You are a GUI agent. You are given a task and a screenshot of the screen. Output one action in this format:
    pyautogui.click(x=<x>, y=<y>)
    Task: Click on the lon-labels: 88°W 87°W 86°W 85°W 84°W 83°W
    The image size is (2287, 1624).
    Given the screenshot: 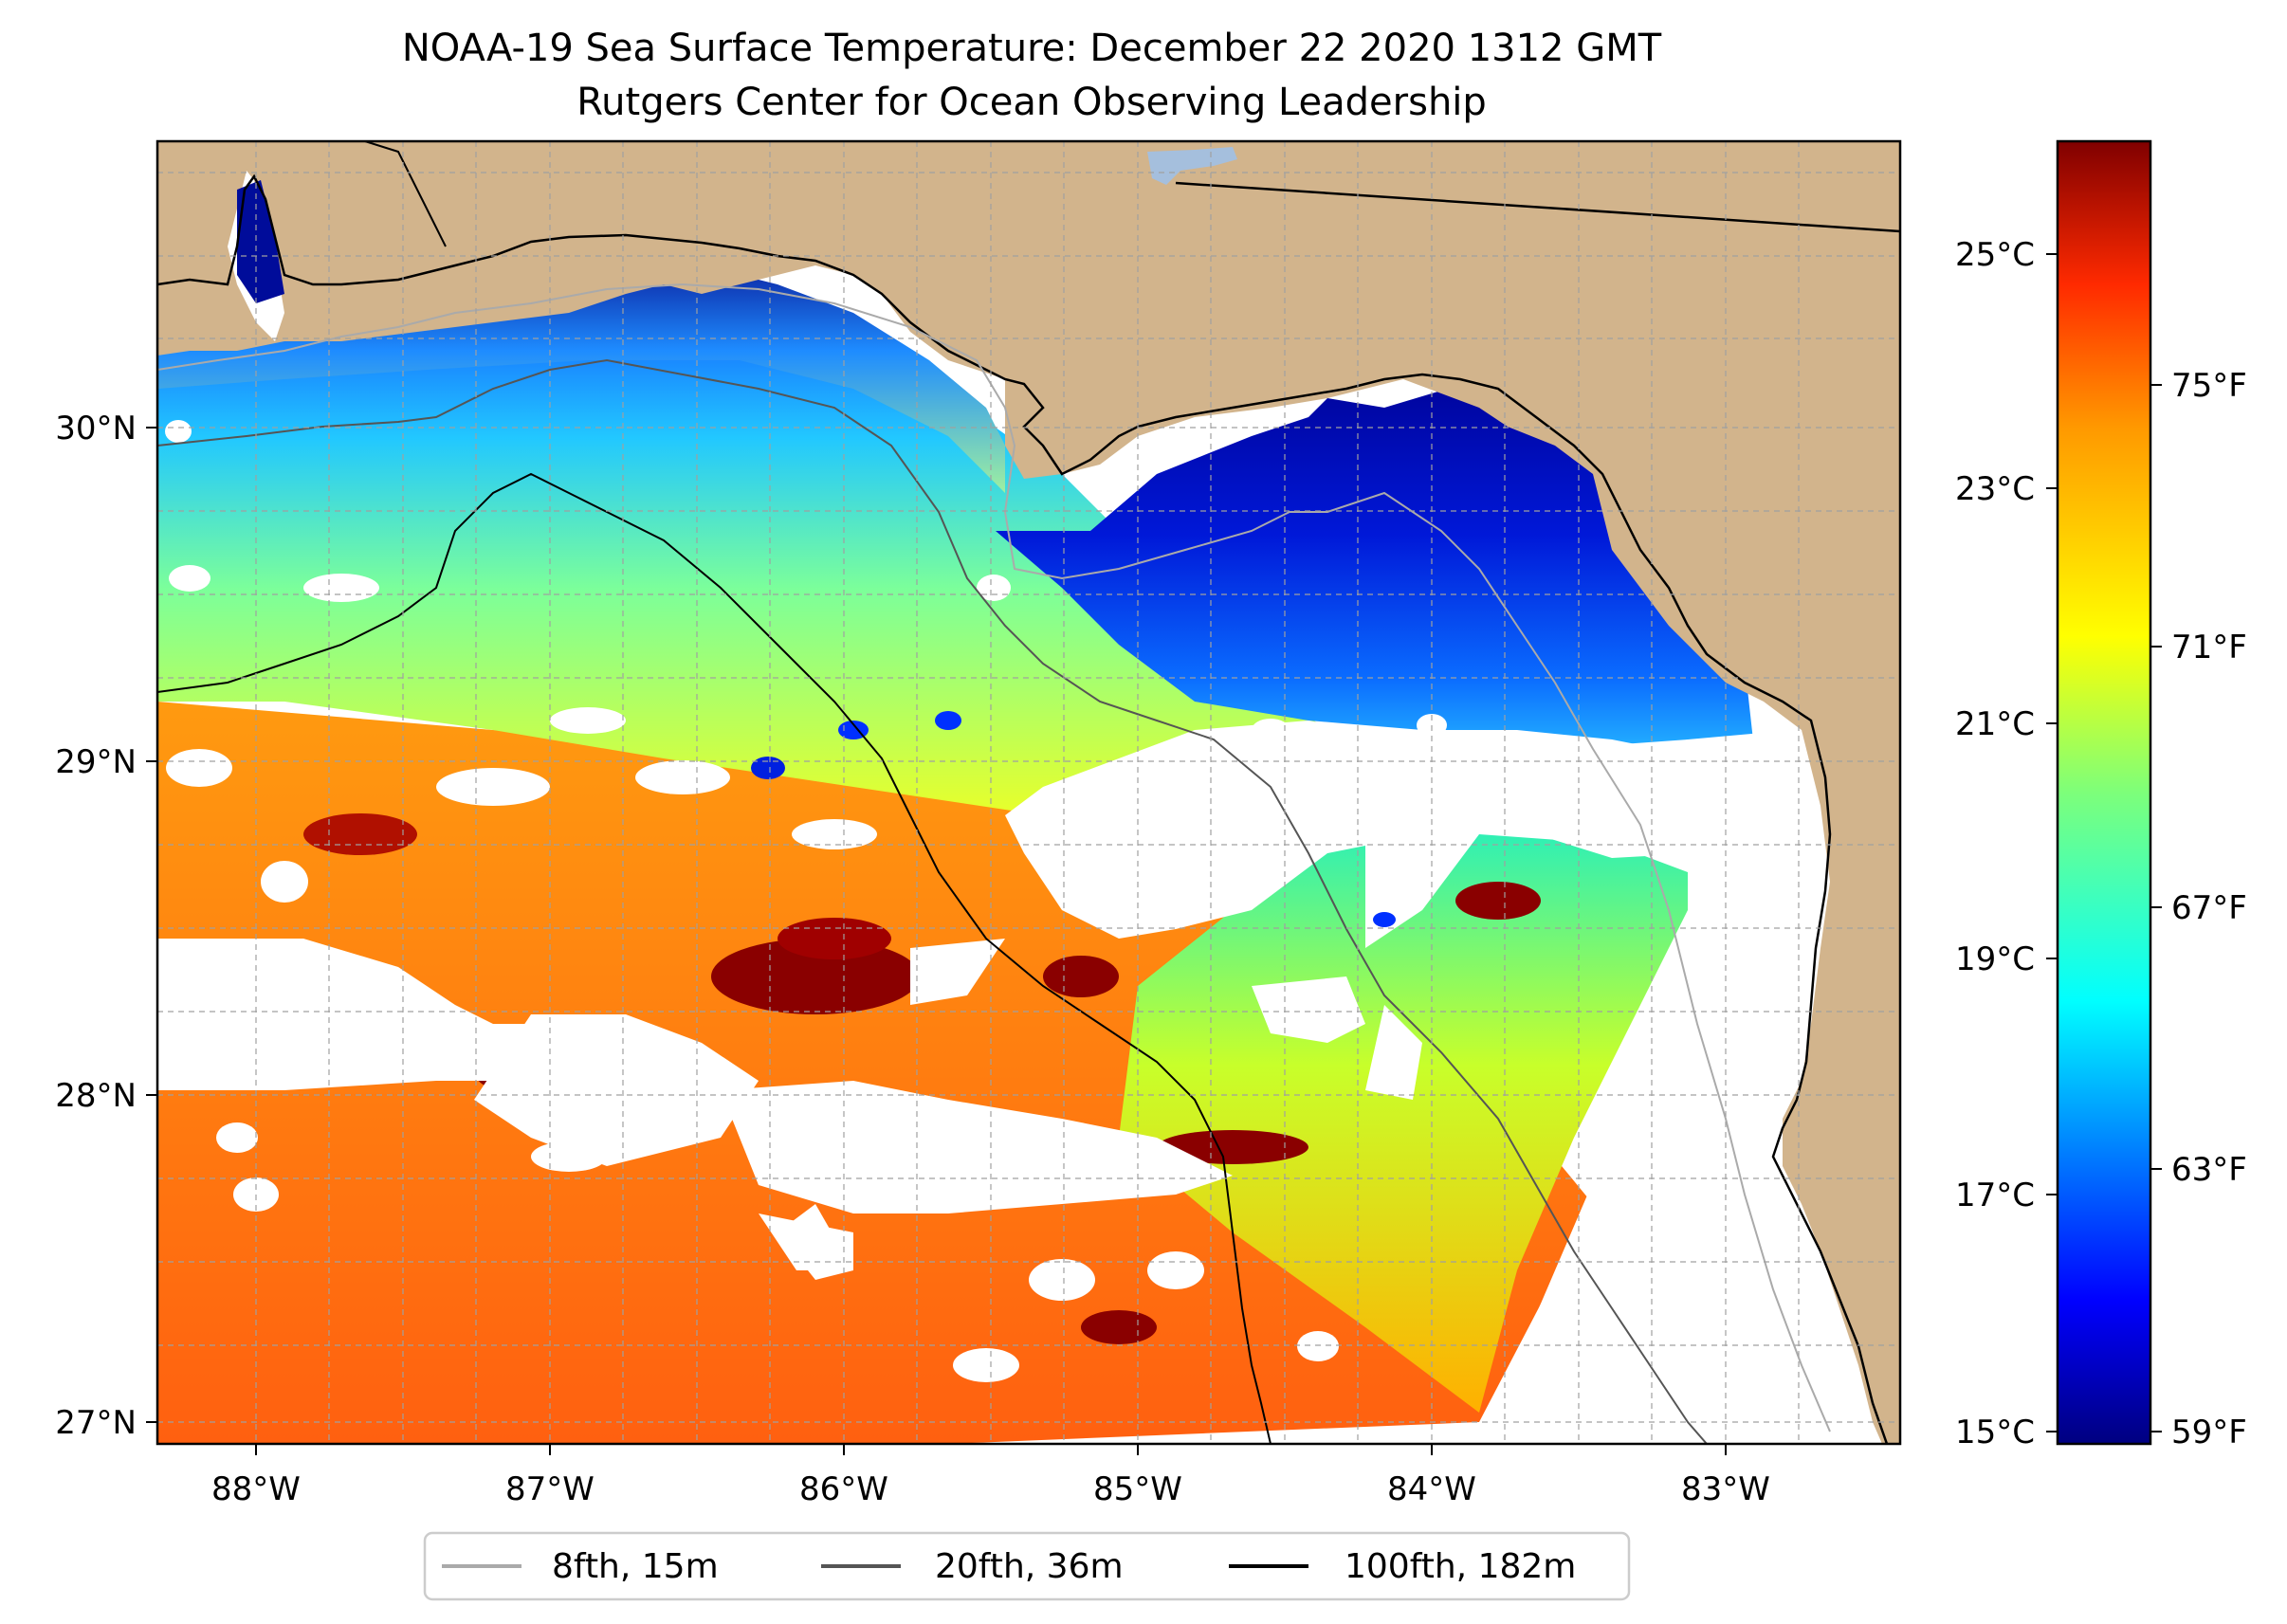 What is the action you would take?
    pyautogui.click(x=991, y=1489)
    